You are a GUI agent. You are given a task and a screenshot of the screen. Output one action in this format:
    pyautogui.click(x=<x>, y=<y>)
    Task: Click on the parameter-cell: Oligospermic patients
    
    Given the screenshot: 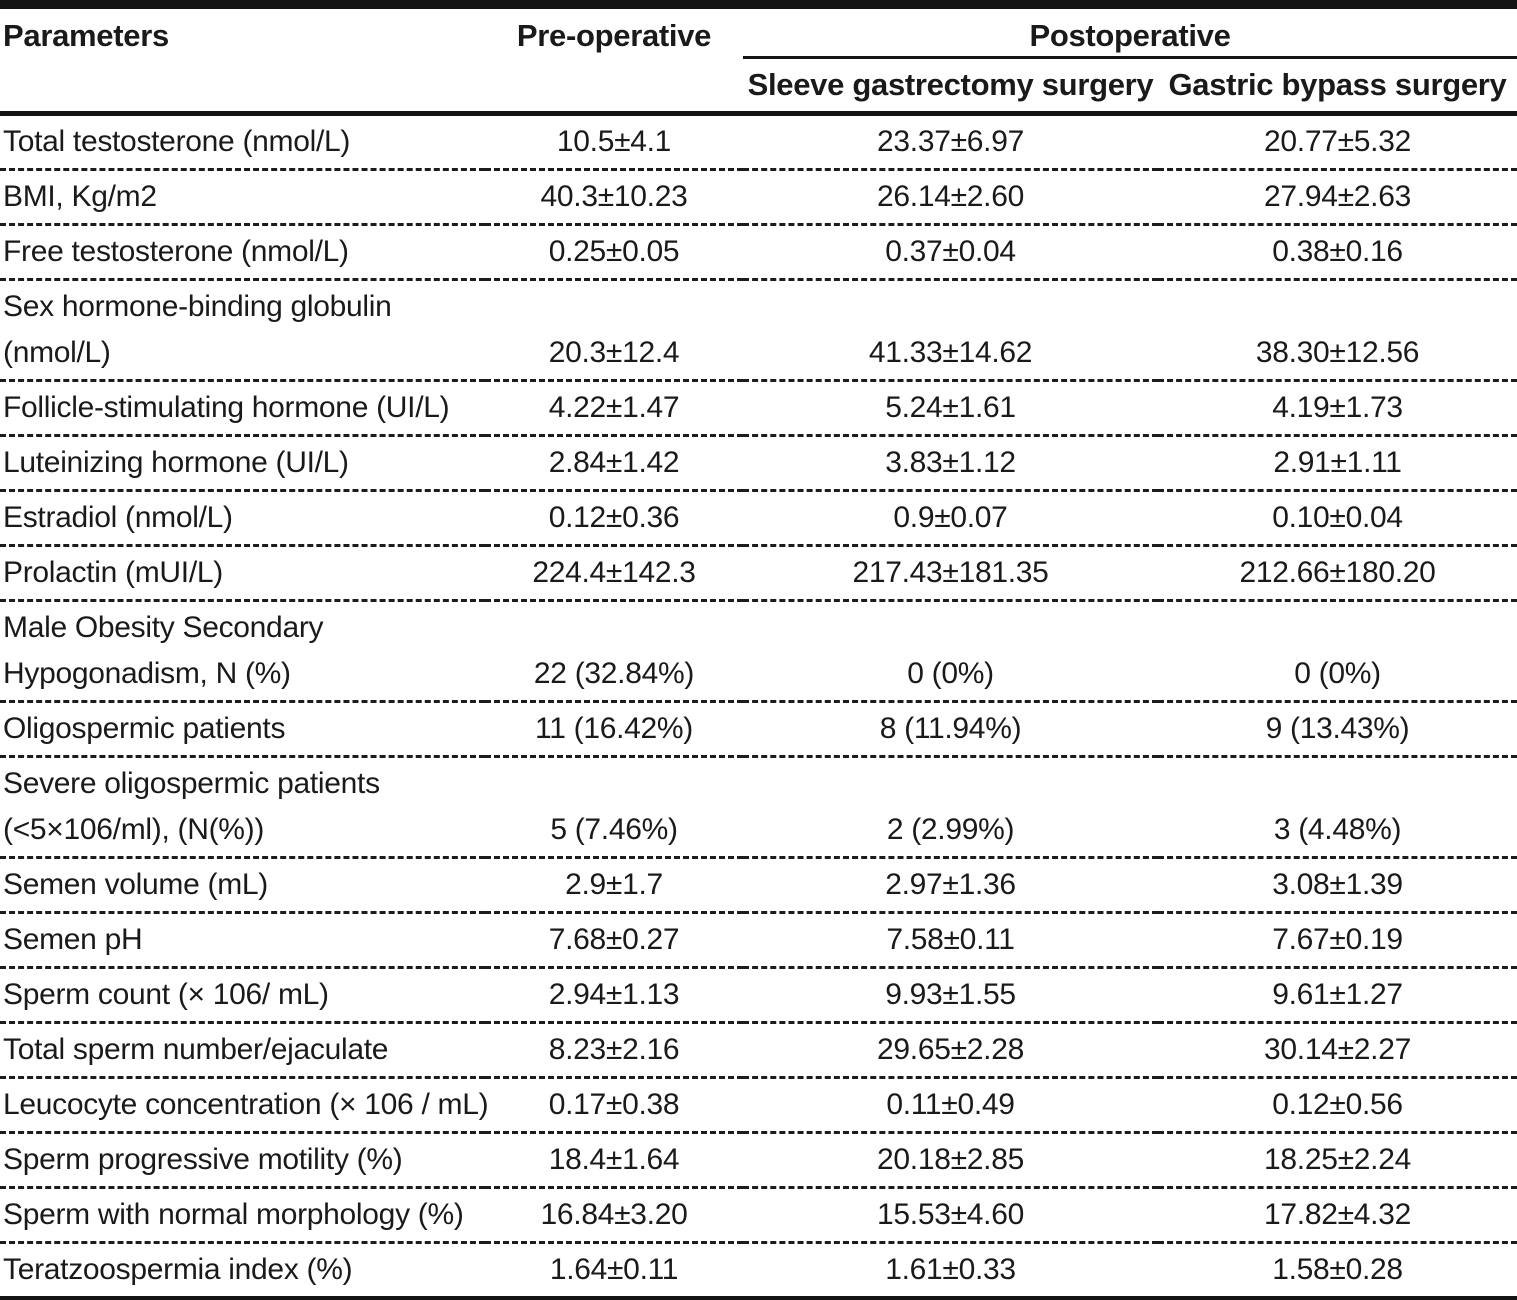 What is the action you would take?
    pyautogui.click(x=144, y=728)
    